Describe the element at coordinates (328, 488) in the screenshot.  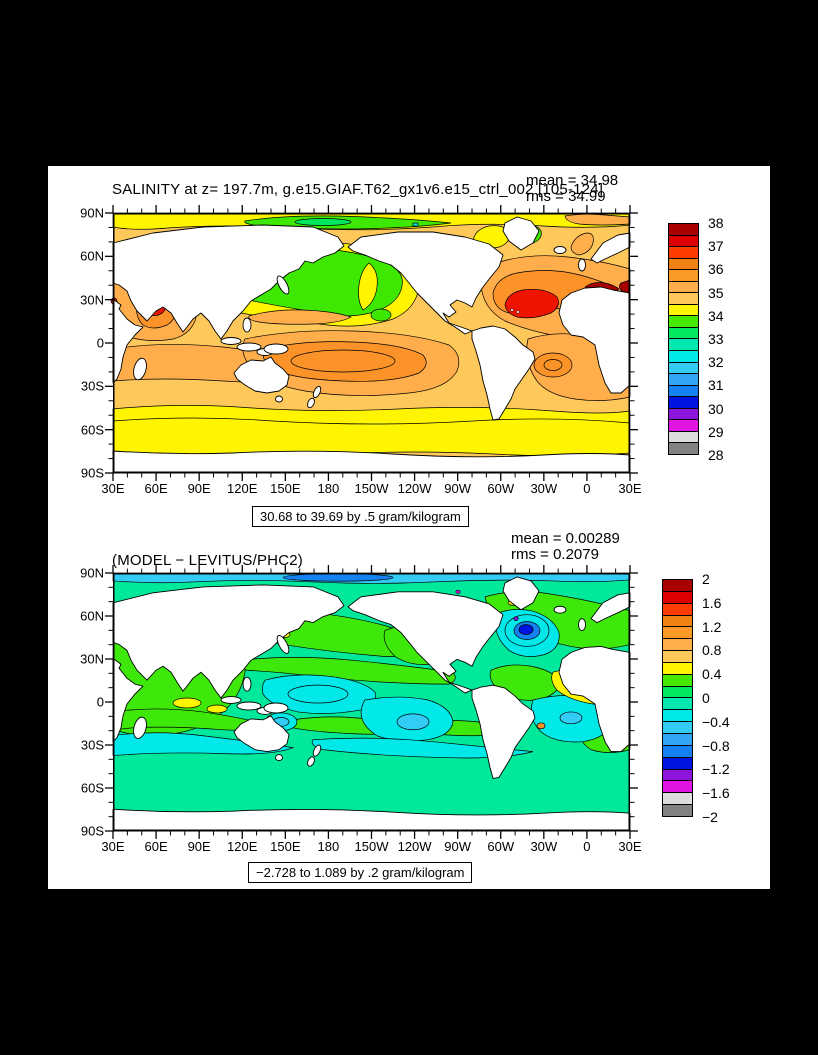
I see `axis-tick-label: 180` at that location.